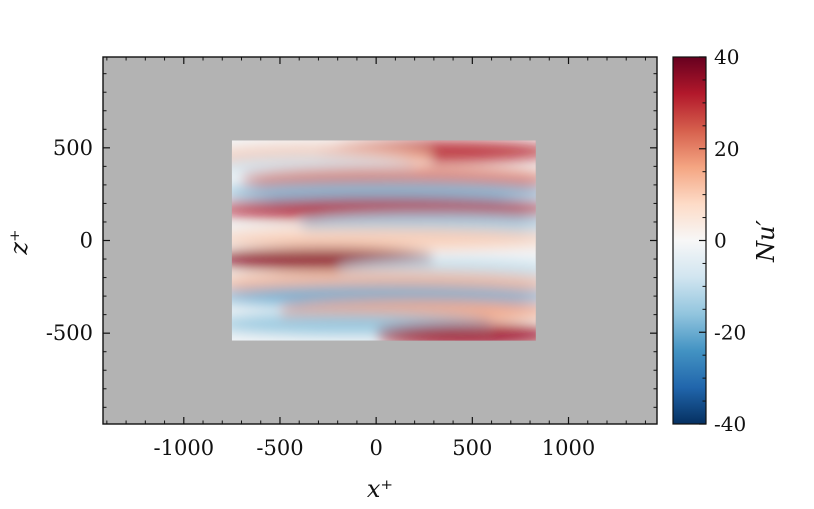  I want to click on y-axis-title: z⁺, so click(19, 242).